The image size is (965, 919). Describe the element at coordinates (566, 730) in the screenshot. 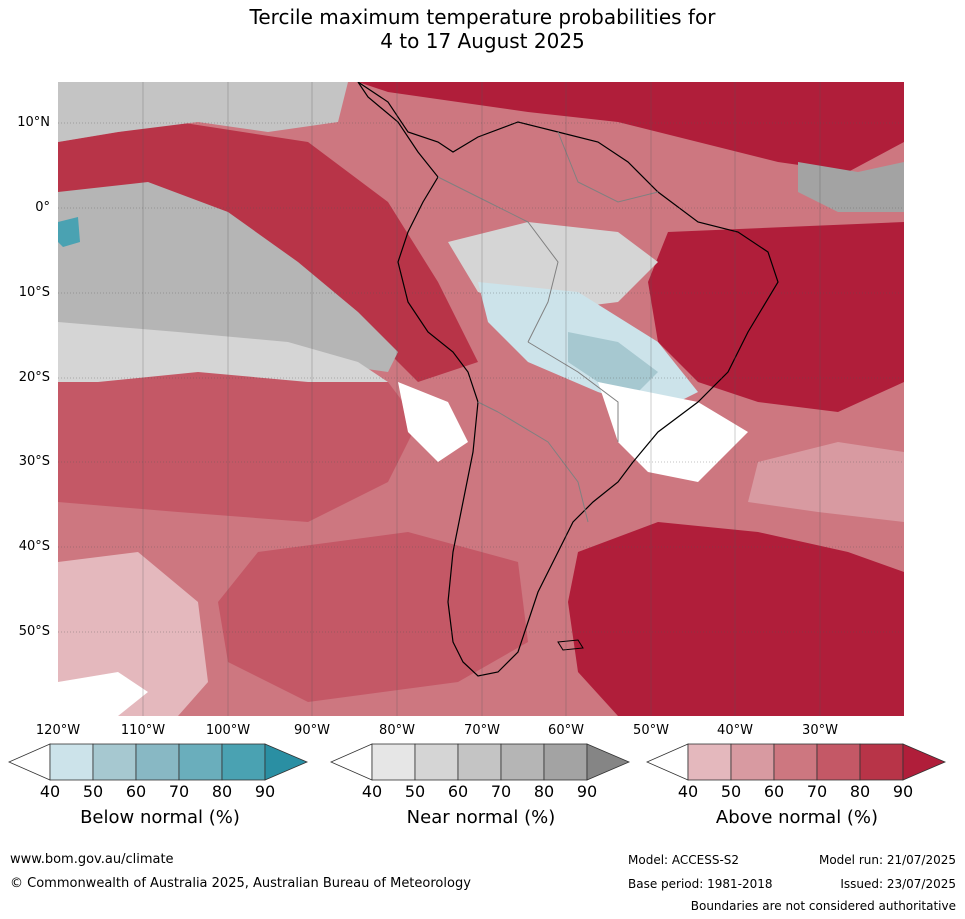

I see `lon-label-60w: 60°W` at that location.